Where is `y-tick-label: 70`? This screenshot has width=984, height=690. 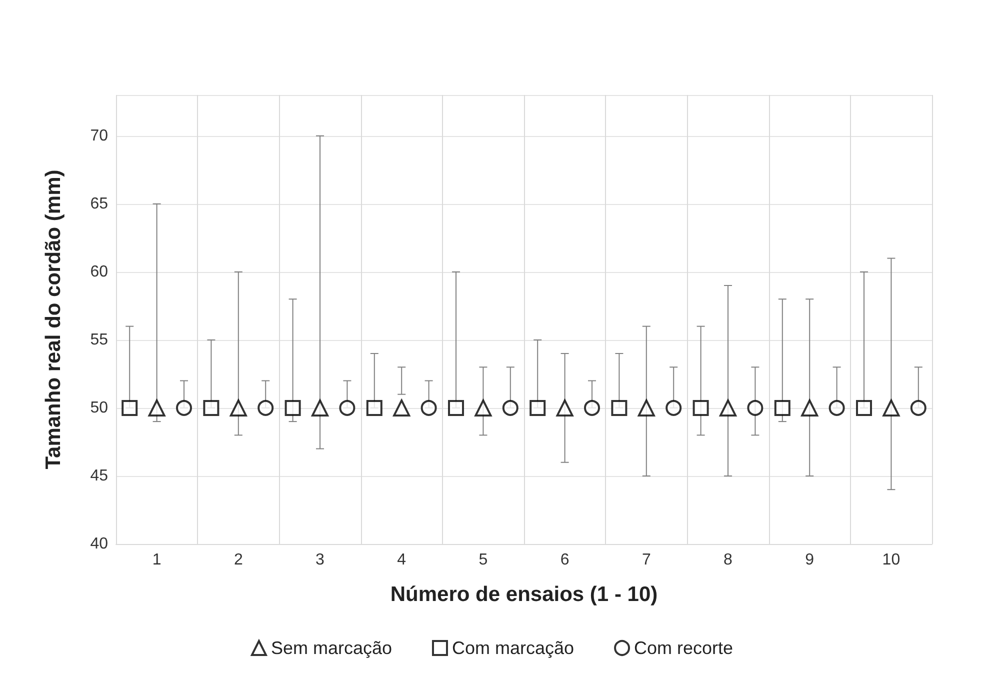 y-tick-label: 70 is located at coordinates (99, 135).